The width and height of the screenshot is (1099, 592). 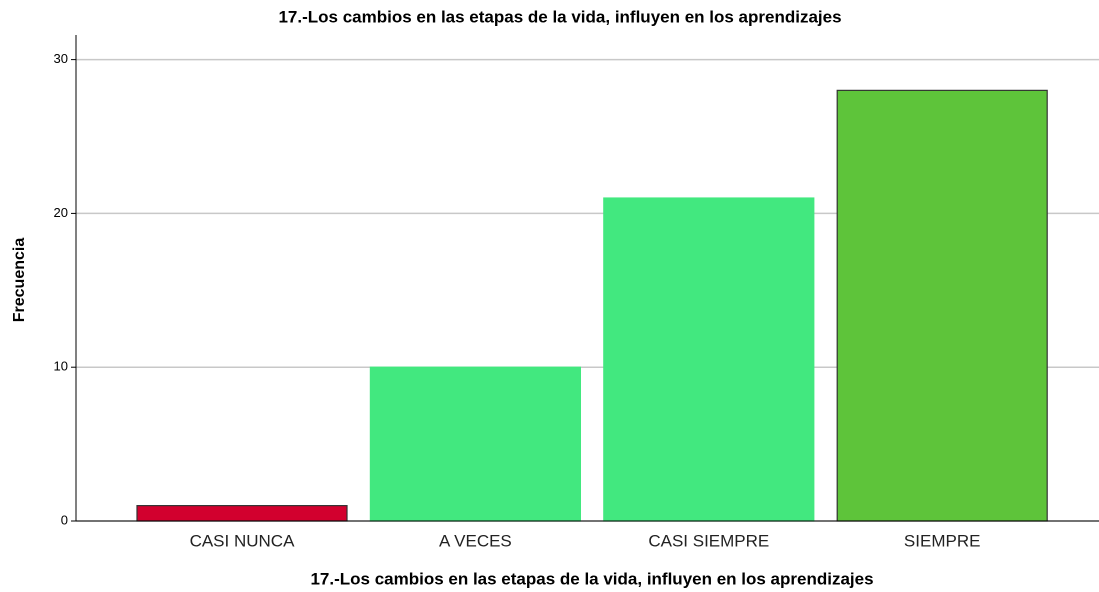 I want to click on x-tick-label: SIEMPRE, so click(x=942, y=540).